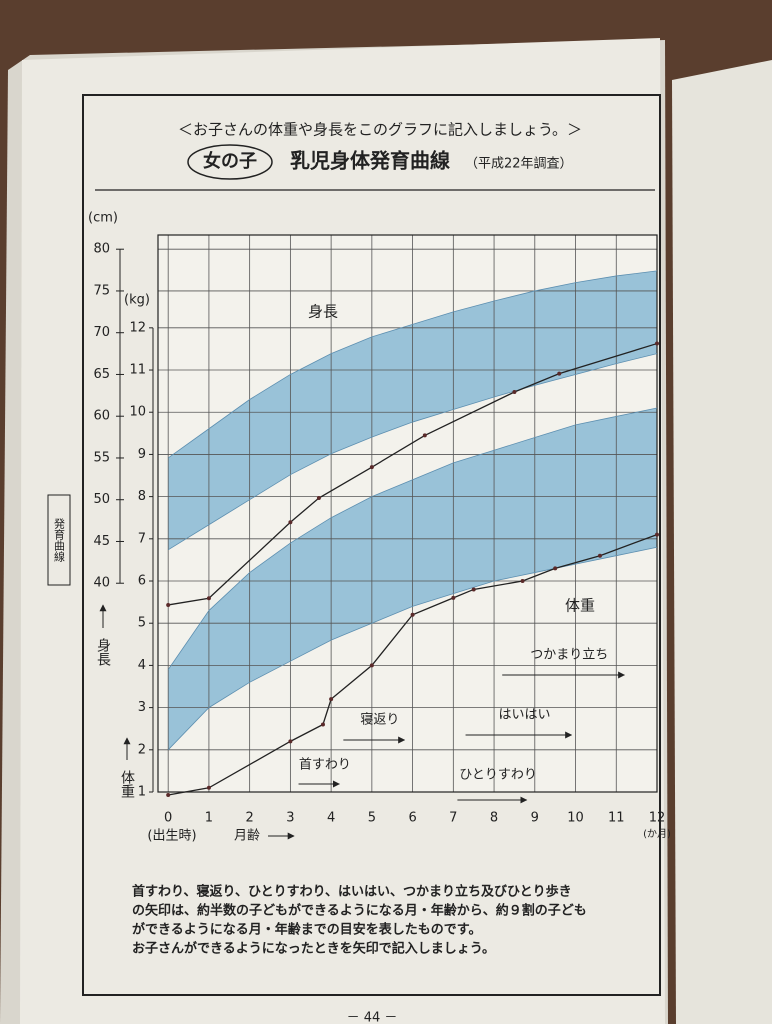 This screenshot has width=772, height=1024. I want to click on y-tick-label: 55, so click(101, 457).